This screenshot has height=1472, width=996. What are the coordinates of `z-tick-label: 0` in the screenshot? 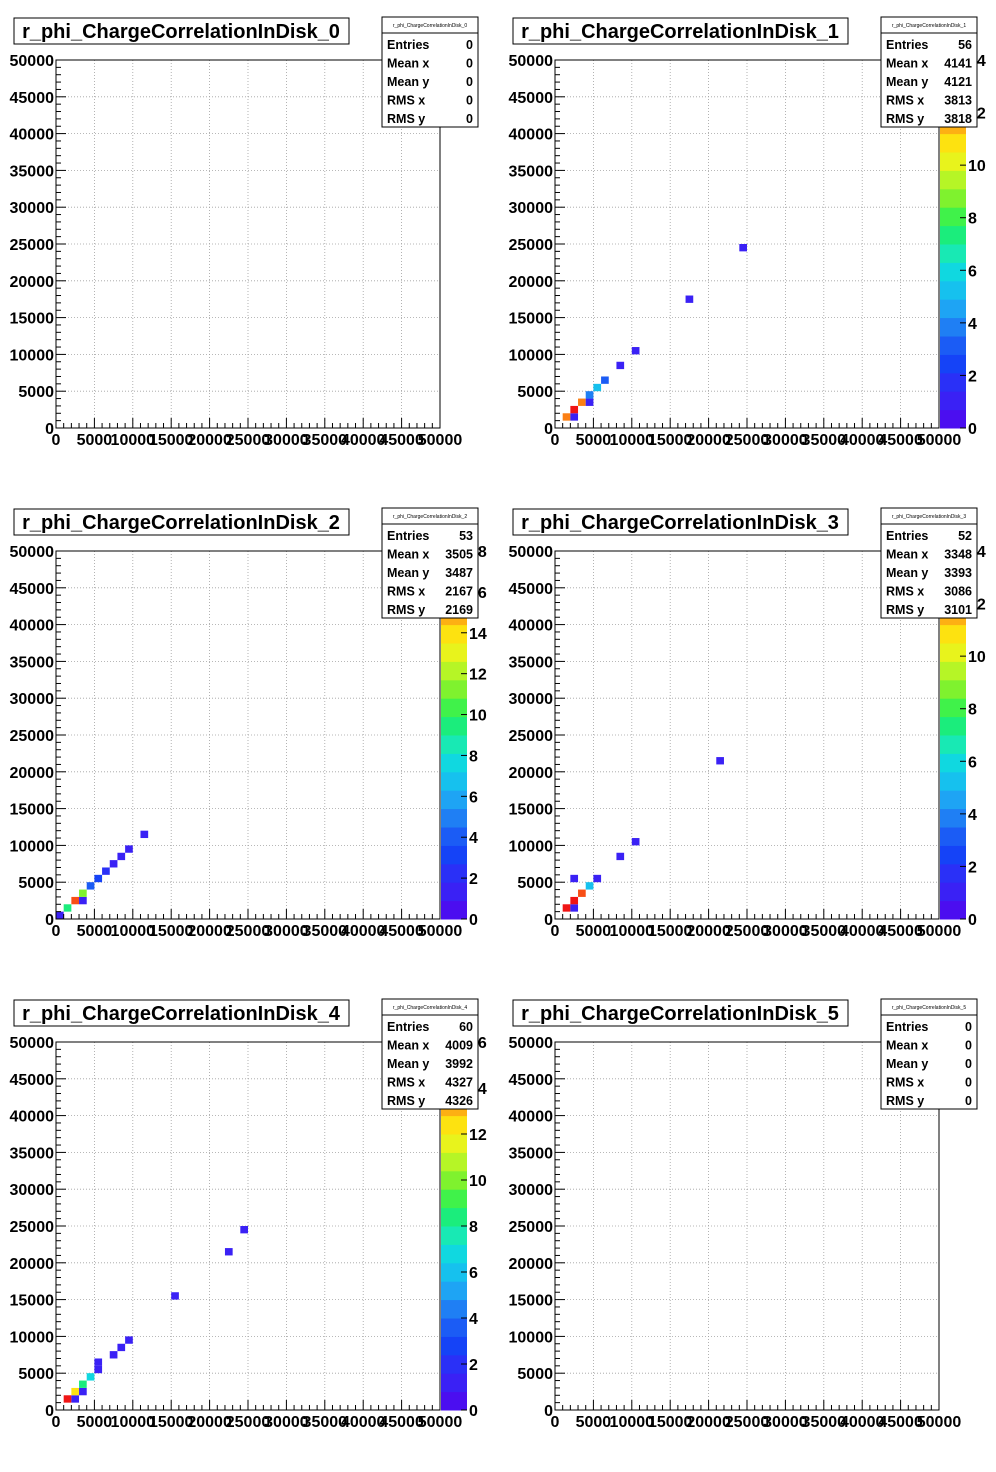 It's located at (473, 920).